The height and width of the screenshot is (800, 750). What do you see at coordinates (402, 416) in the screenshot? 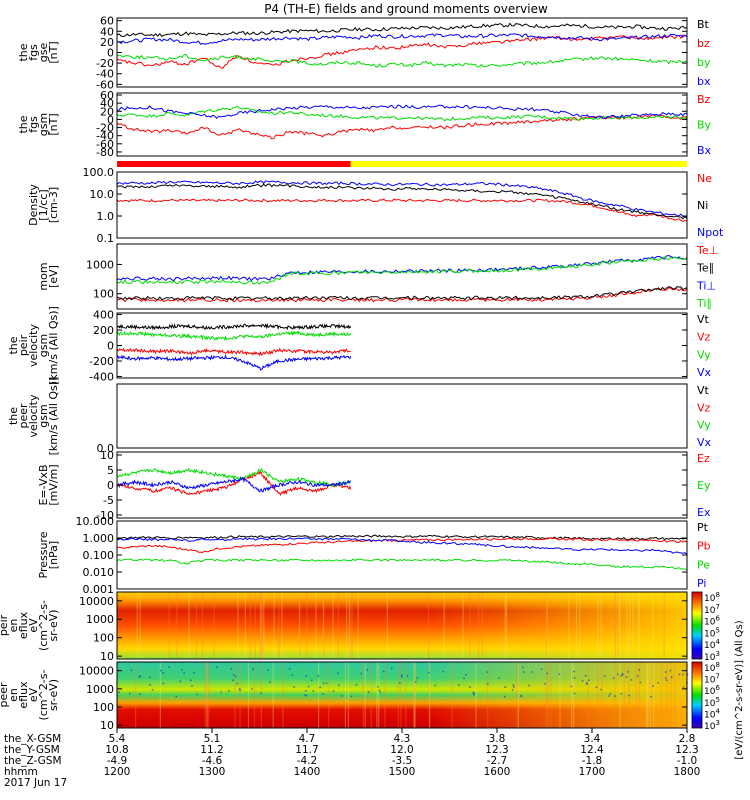
I see `velocity-peer-frame` at bounding box center [402, 416].